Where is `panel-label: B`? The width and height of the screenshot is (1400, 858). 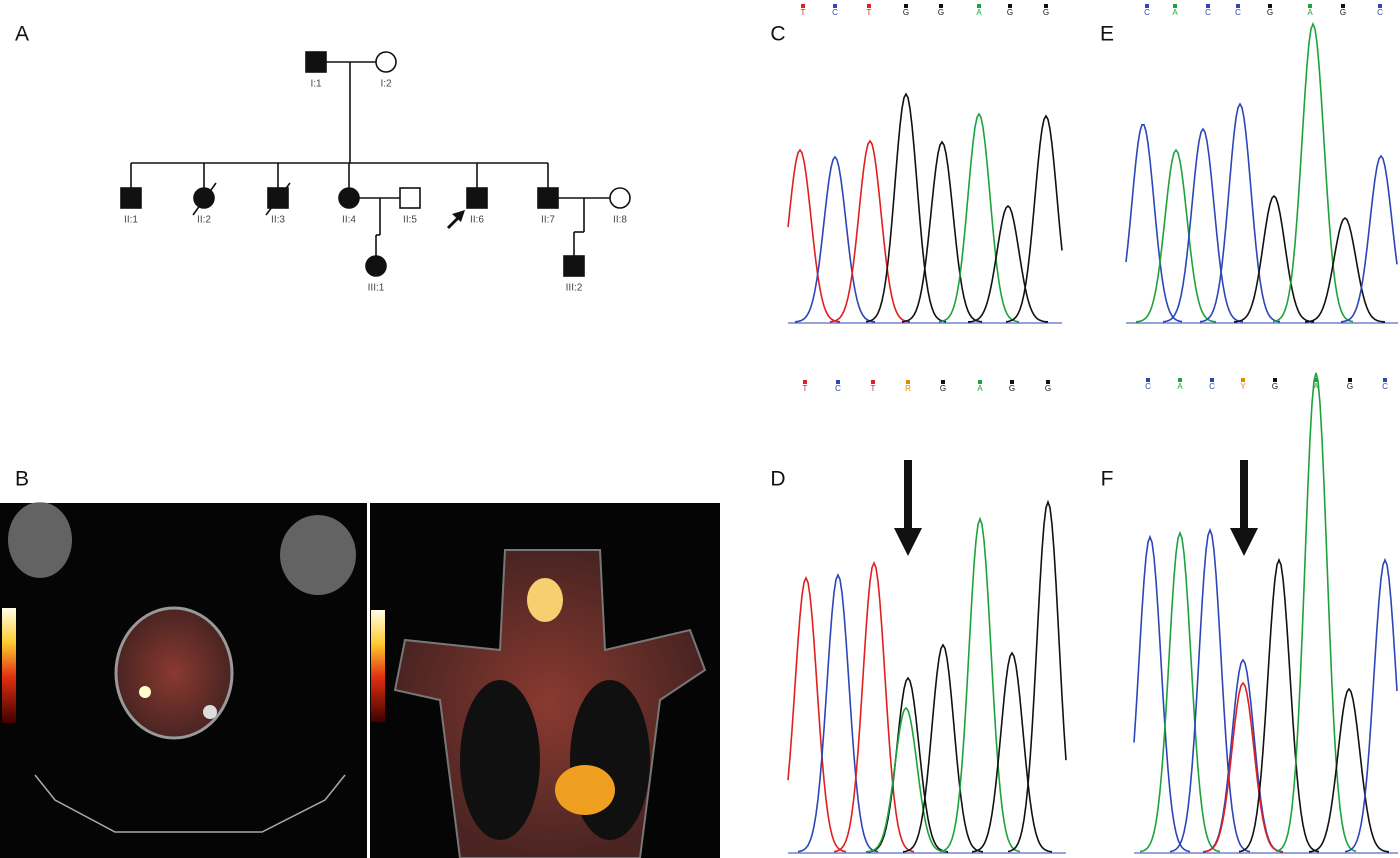
panel-label: B is located at coordinates (22, 479).